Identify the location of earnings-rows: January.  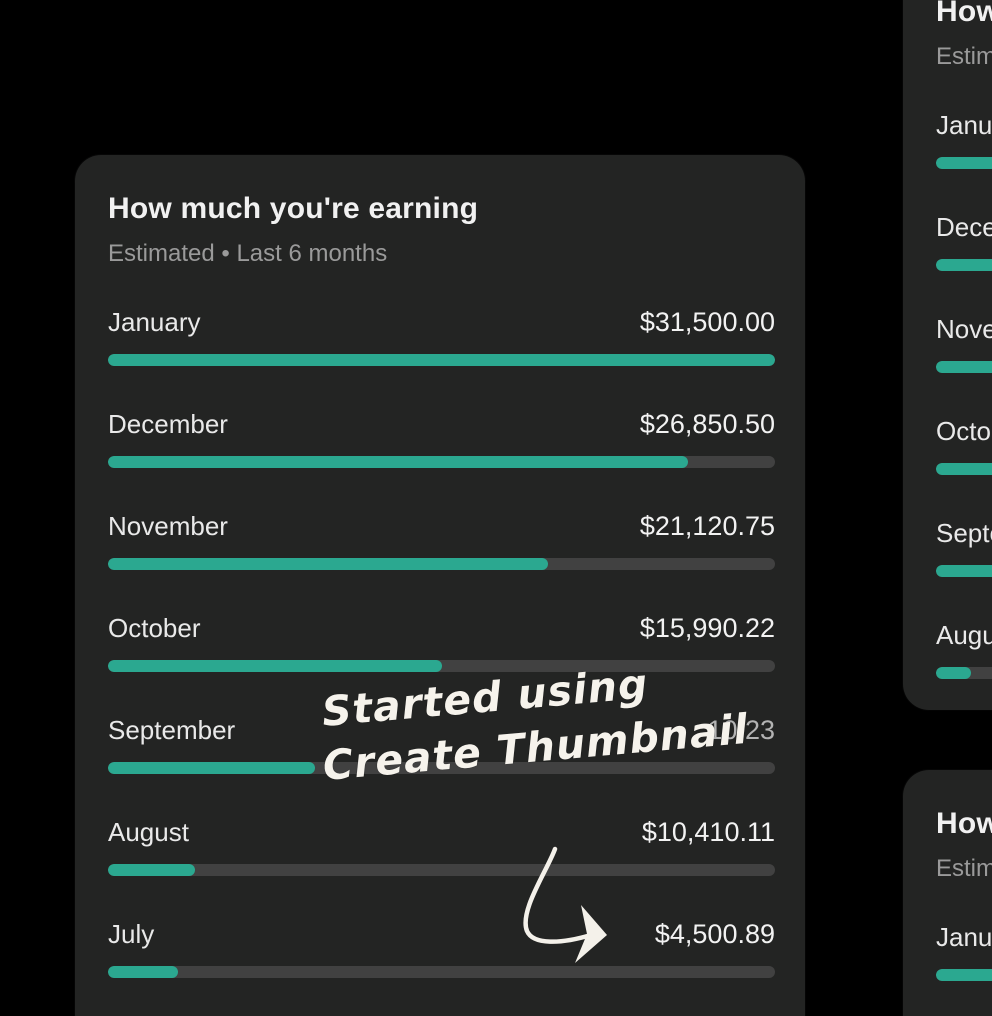
(964, 968).